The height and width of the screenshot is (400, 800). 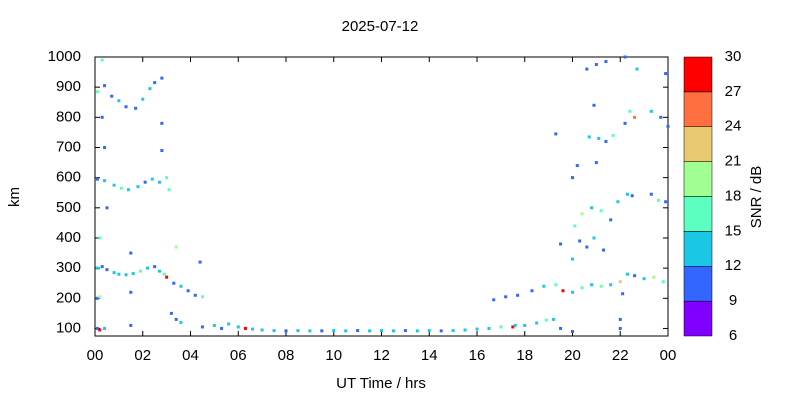 I want to click on y-tick-label: 1000, so click(x=64, y=56).